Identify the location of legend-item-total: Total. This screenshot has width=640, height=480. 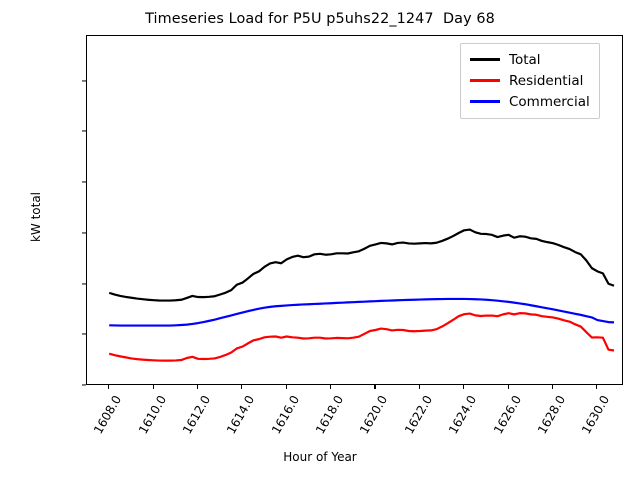
(530, 59).